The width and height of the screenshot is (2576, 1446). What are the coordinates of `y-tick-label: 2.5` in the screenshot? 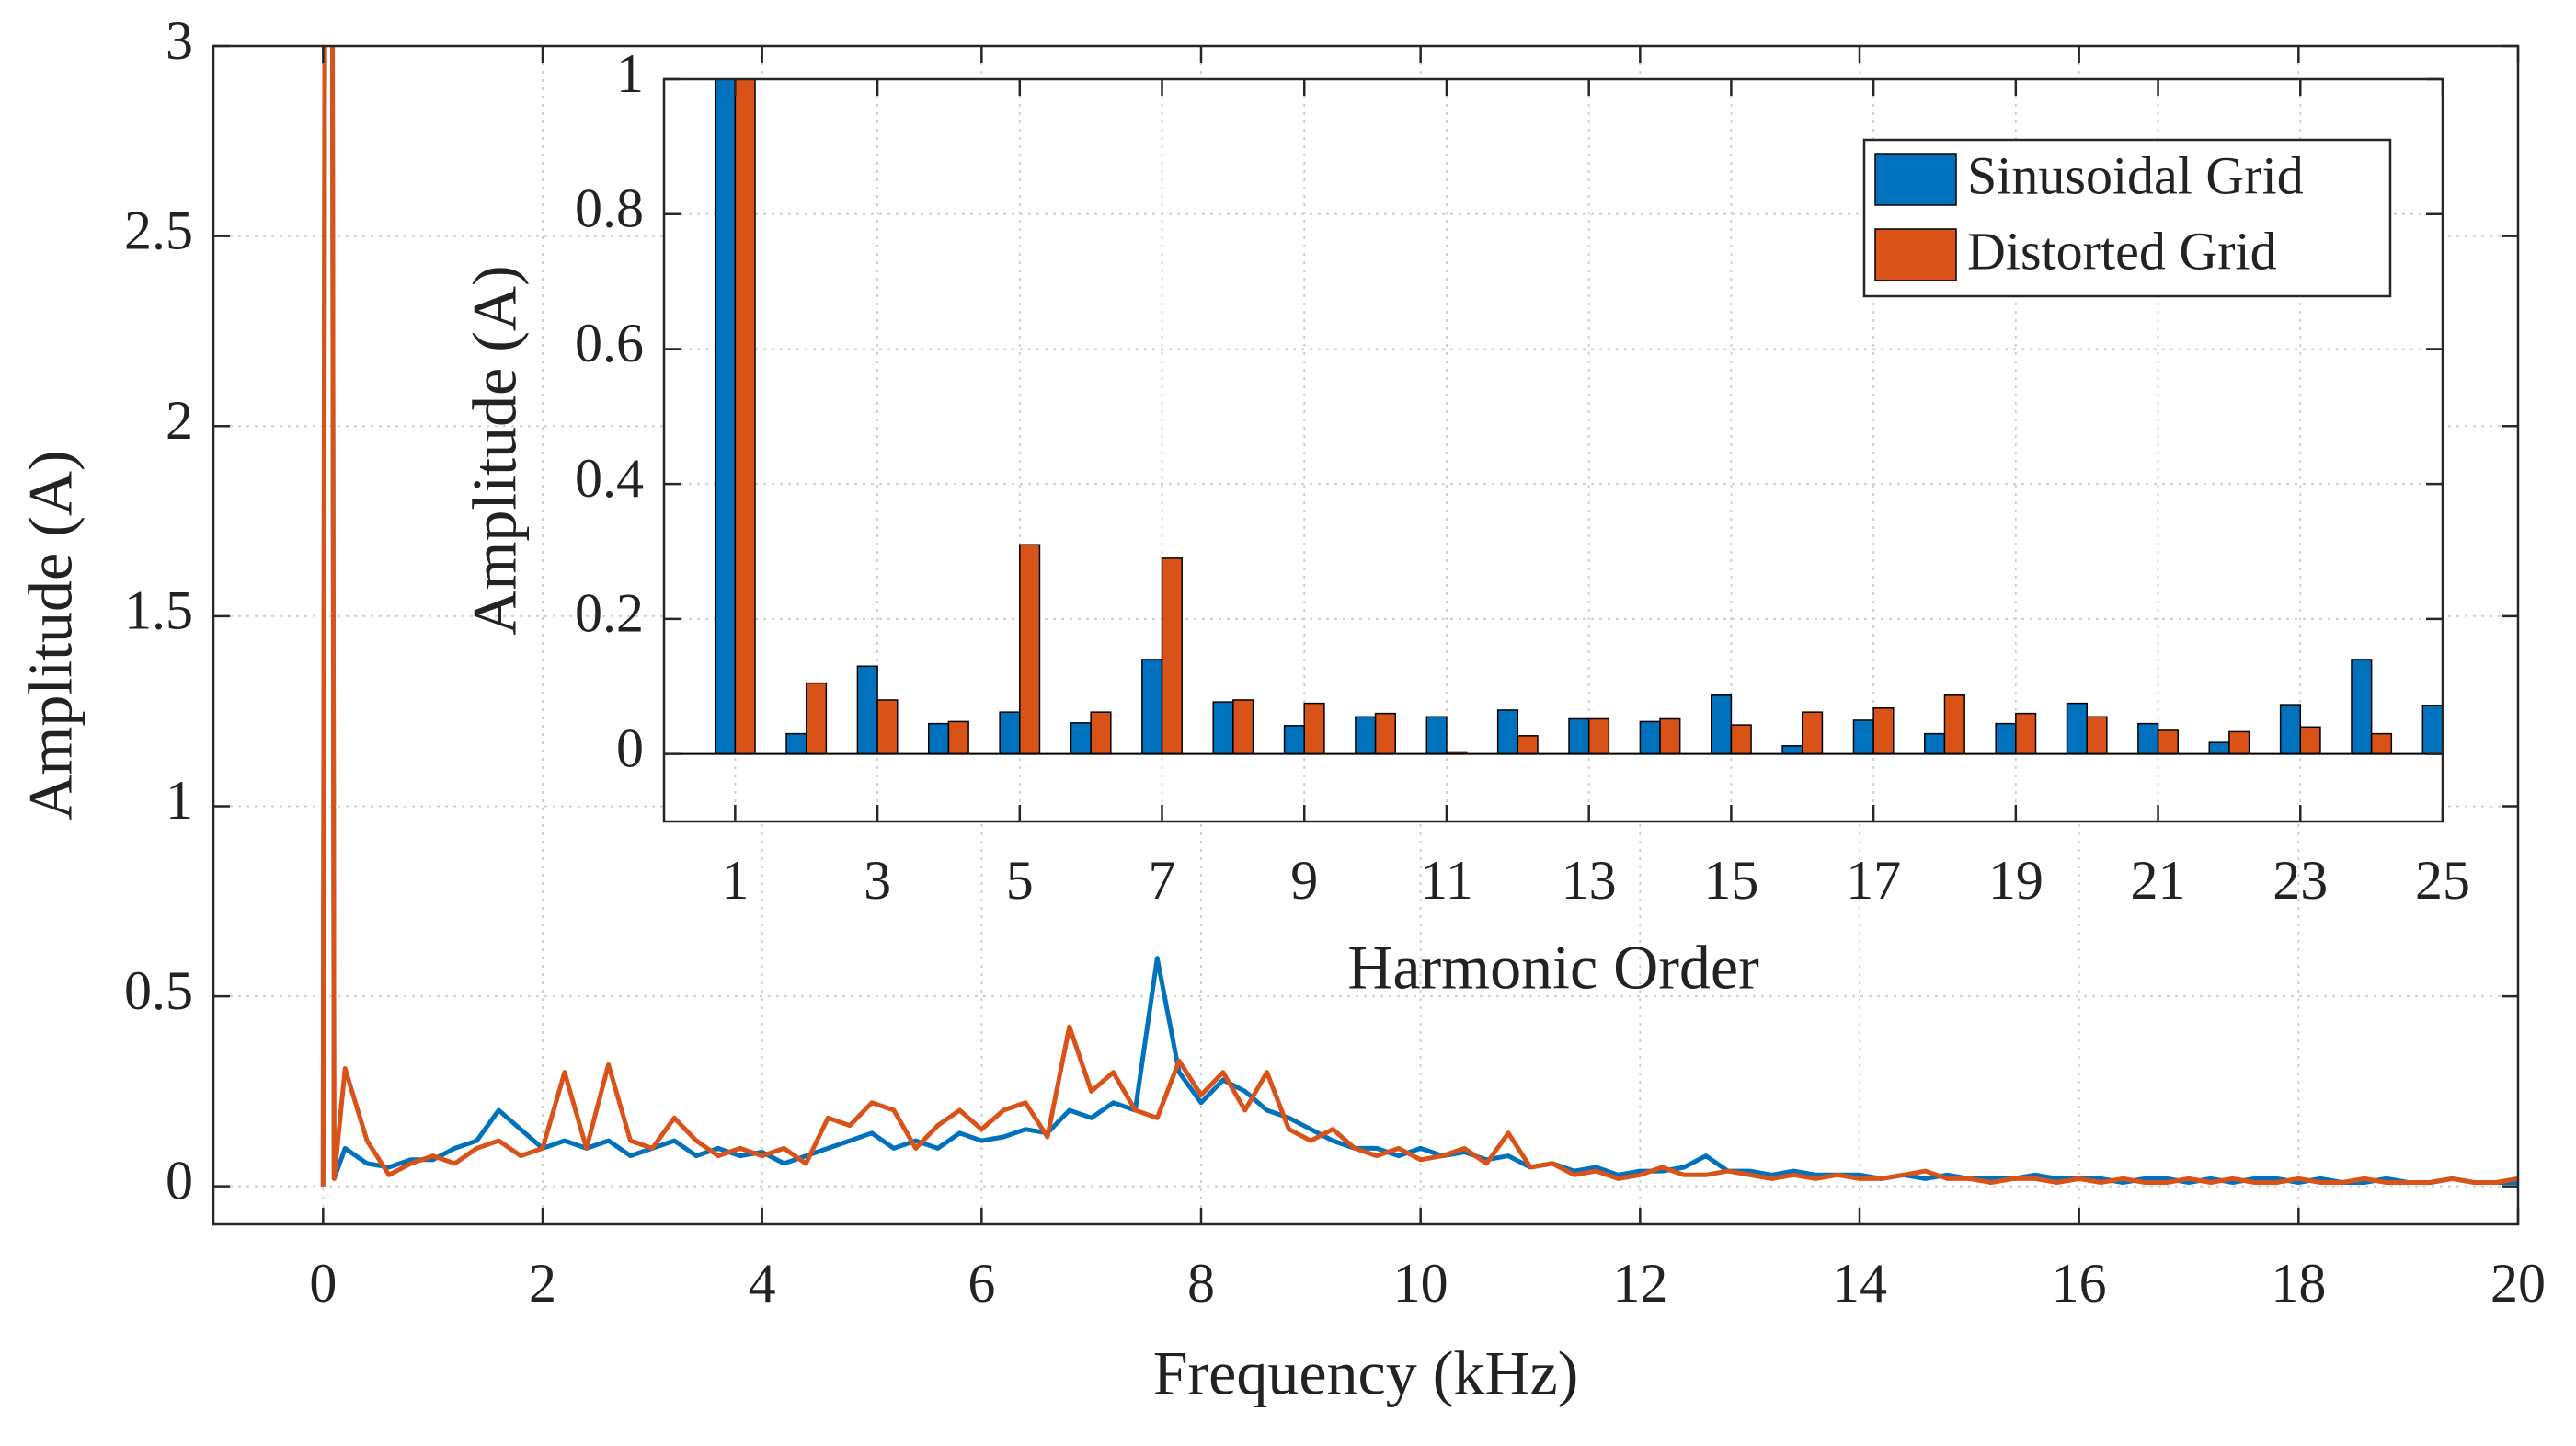 It's located at (158, 230).